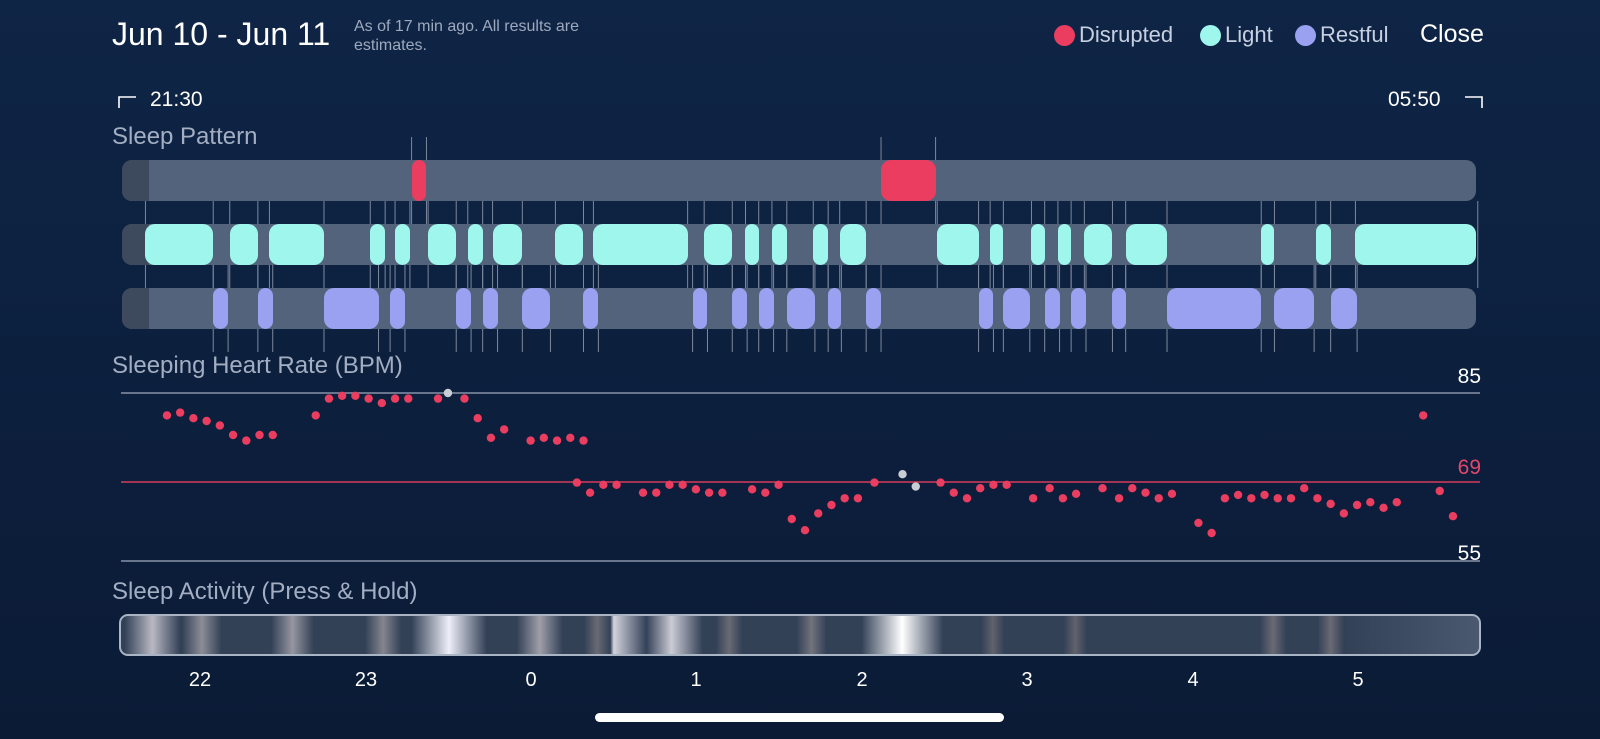 The image size is (1600, 739). Describe the element at coordinates (799, 717) in the screenshot. I see `home-indicator` at that location.